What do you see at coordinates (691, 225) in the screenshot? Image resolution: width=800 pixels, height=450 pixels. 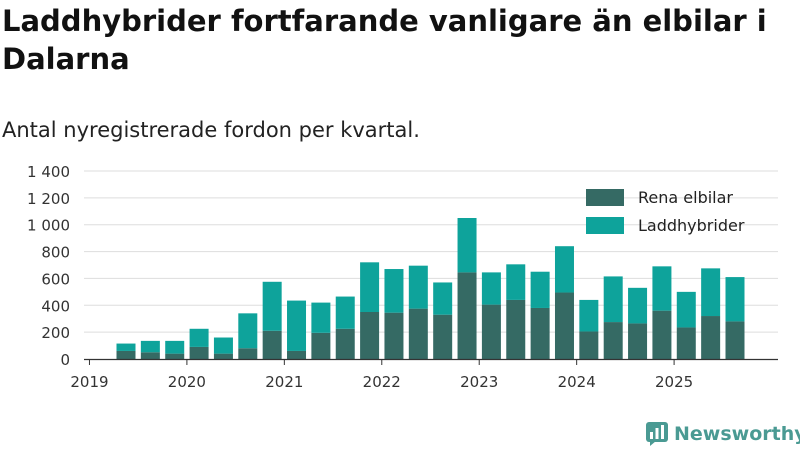 I see `legend-label: Laddhybrider` at bounding box center [691, 225].